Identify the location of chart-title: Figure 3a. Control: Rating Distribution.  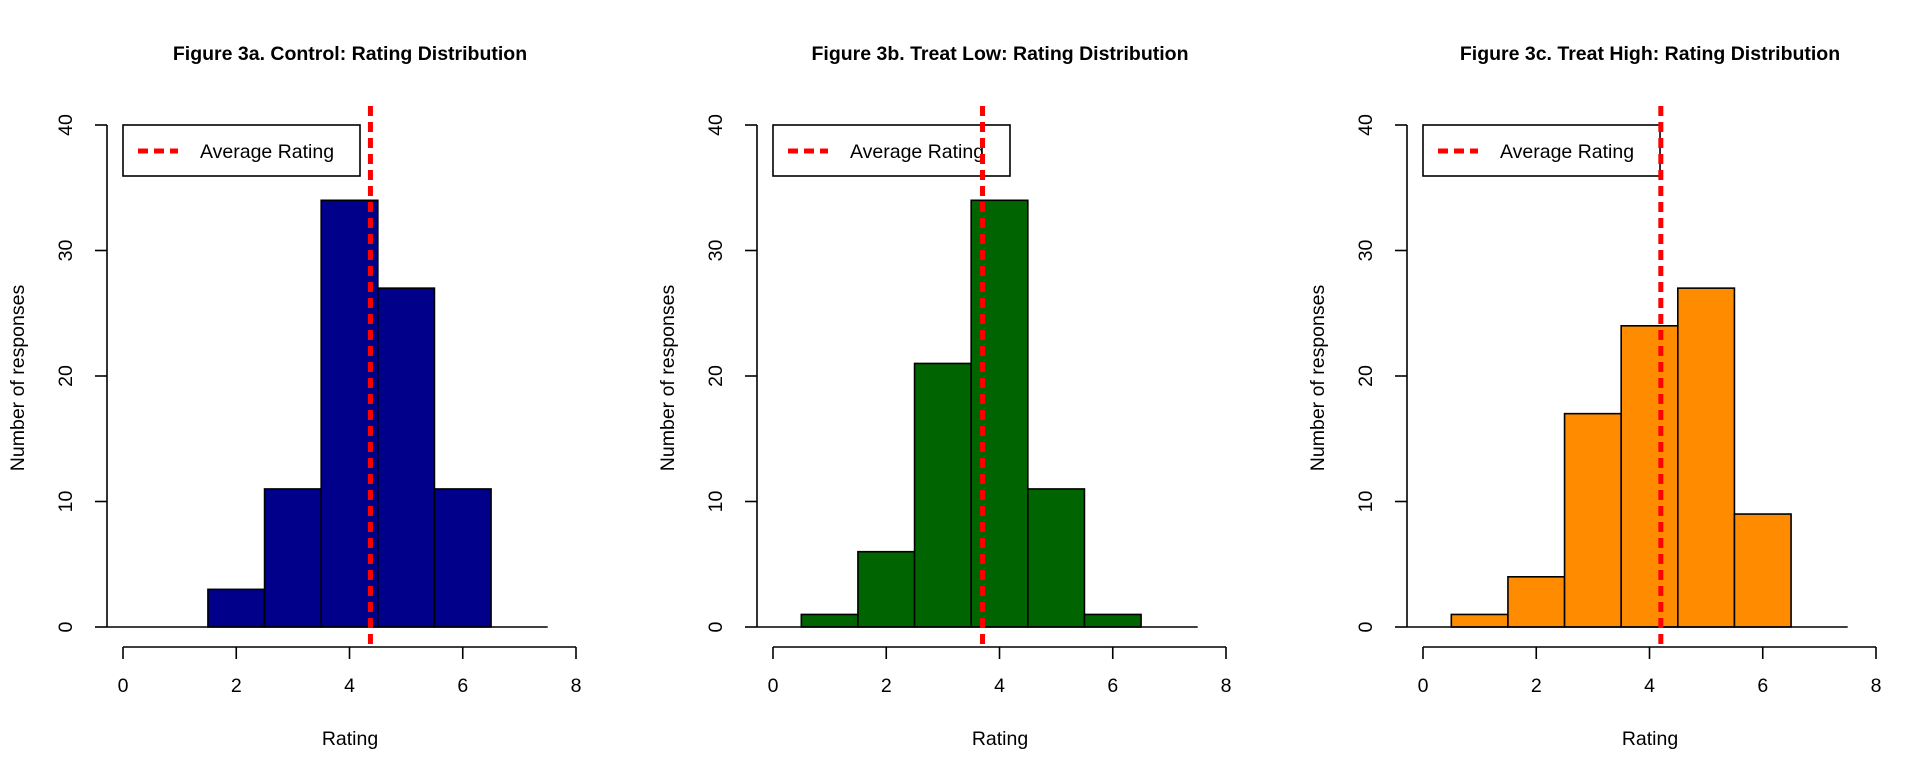
(350, 54).